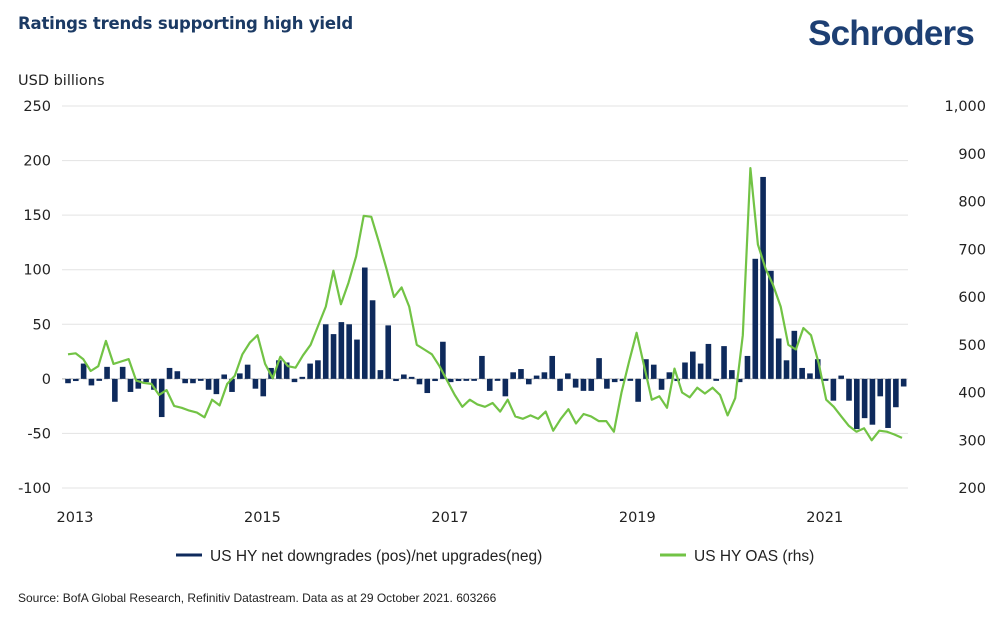  What do you see at coordinates (972, 203) in the screenshot?
I see `right-axis-tick-label: 800` at bounding box center [972, 203].